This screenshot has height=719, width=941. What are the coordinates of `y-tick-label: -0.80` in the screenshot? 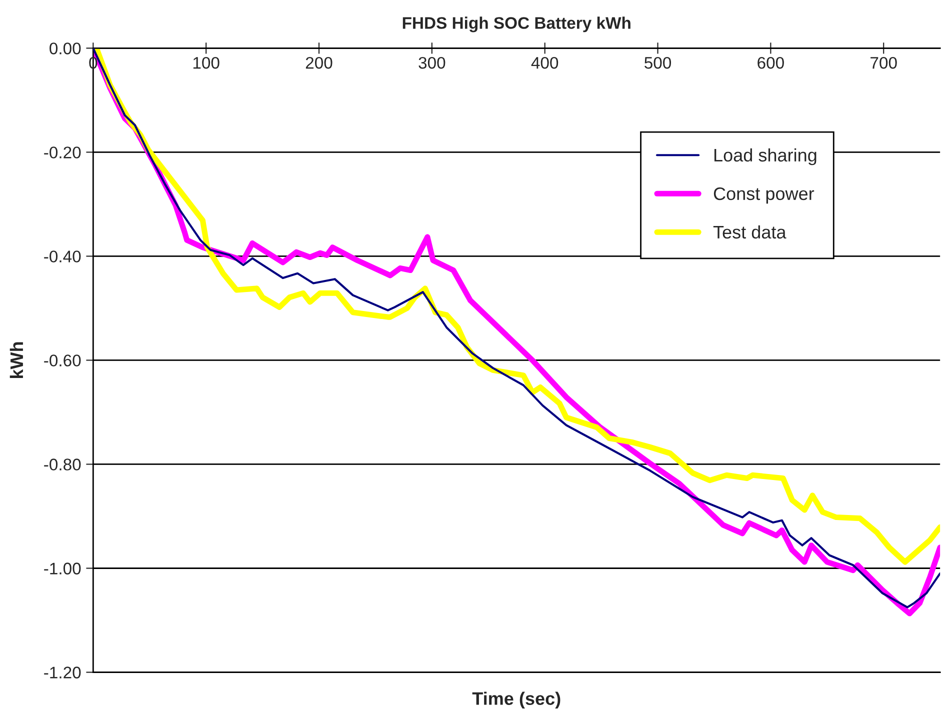 It's located at (62, 464).